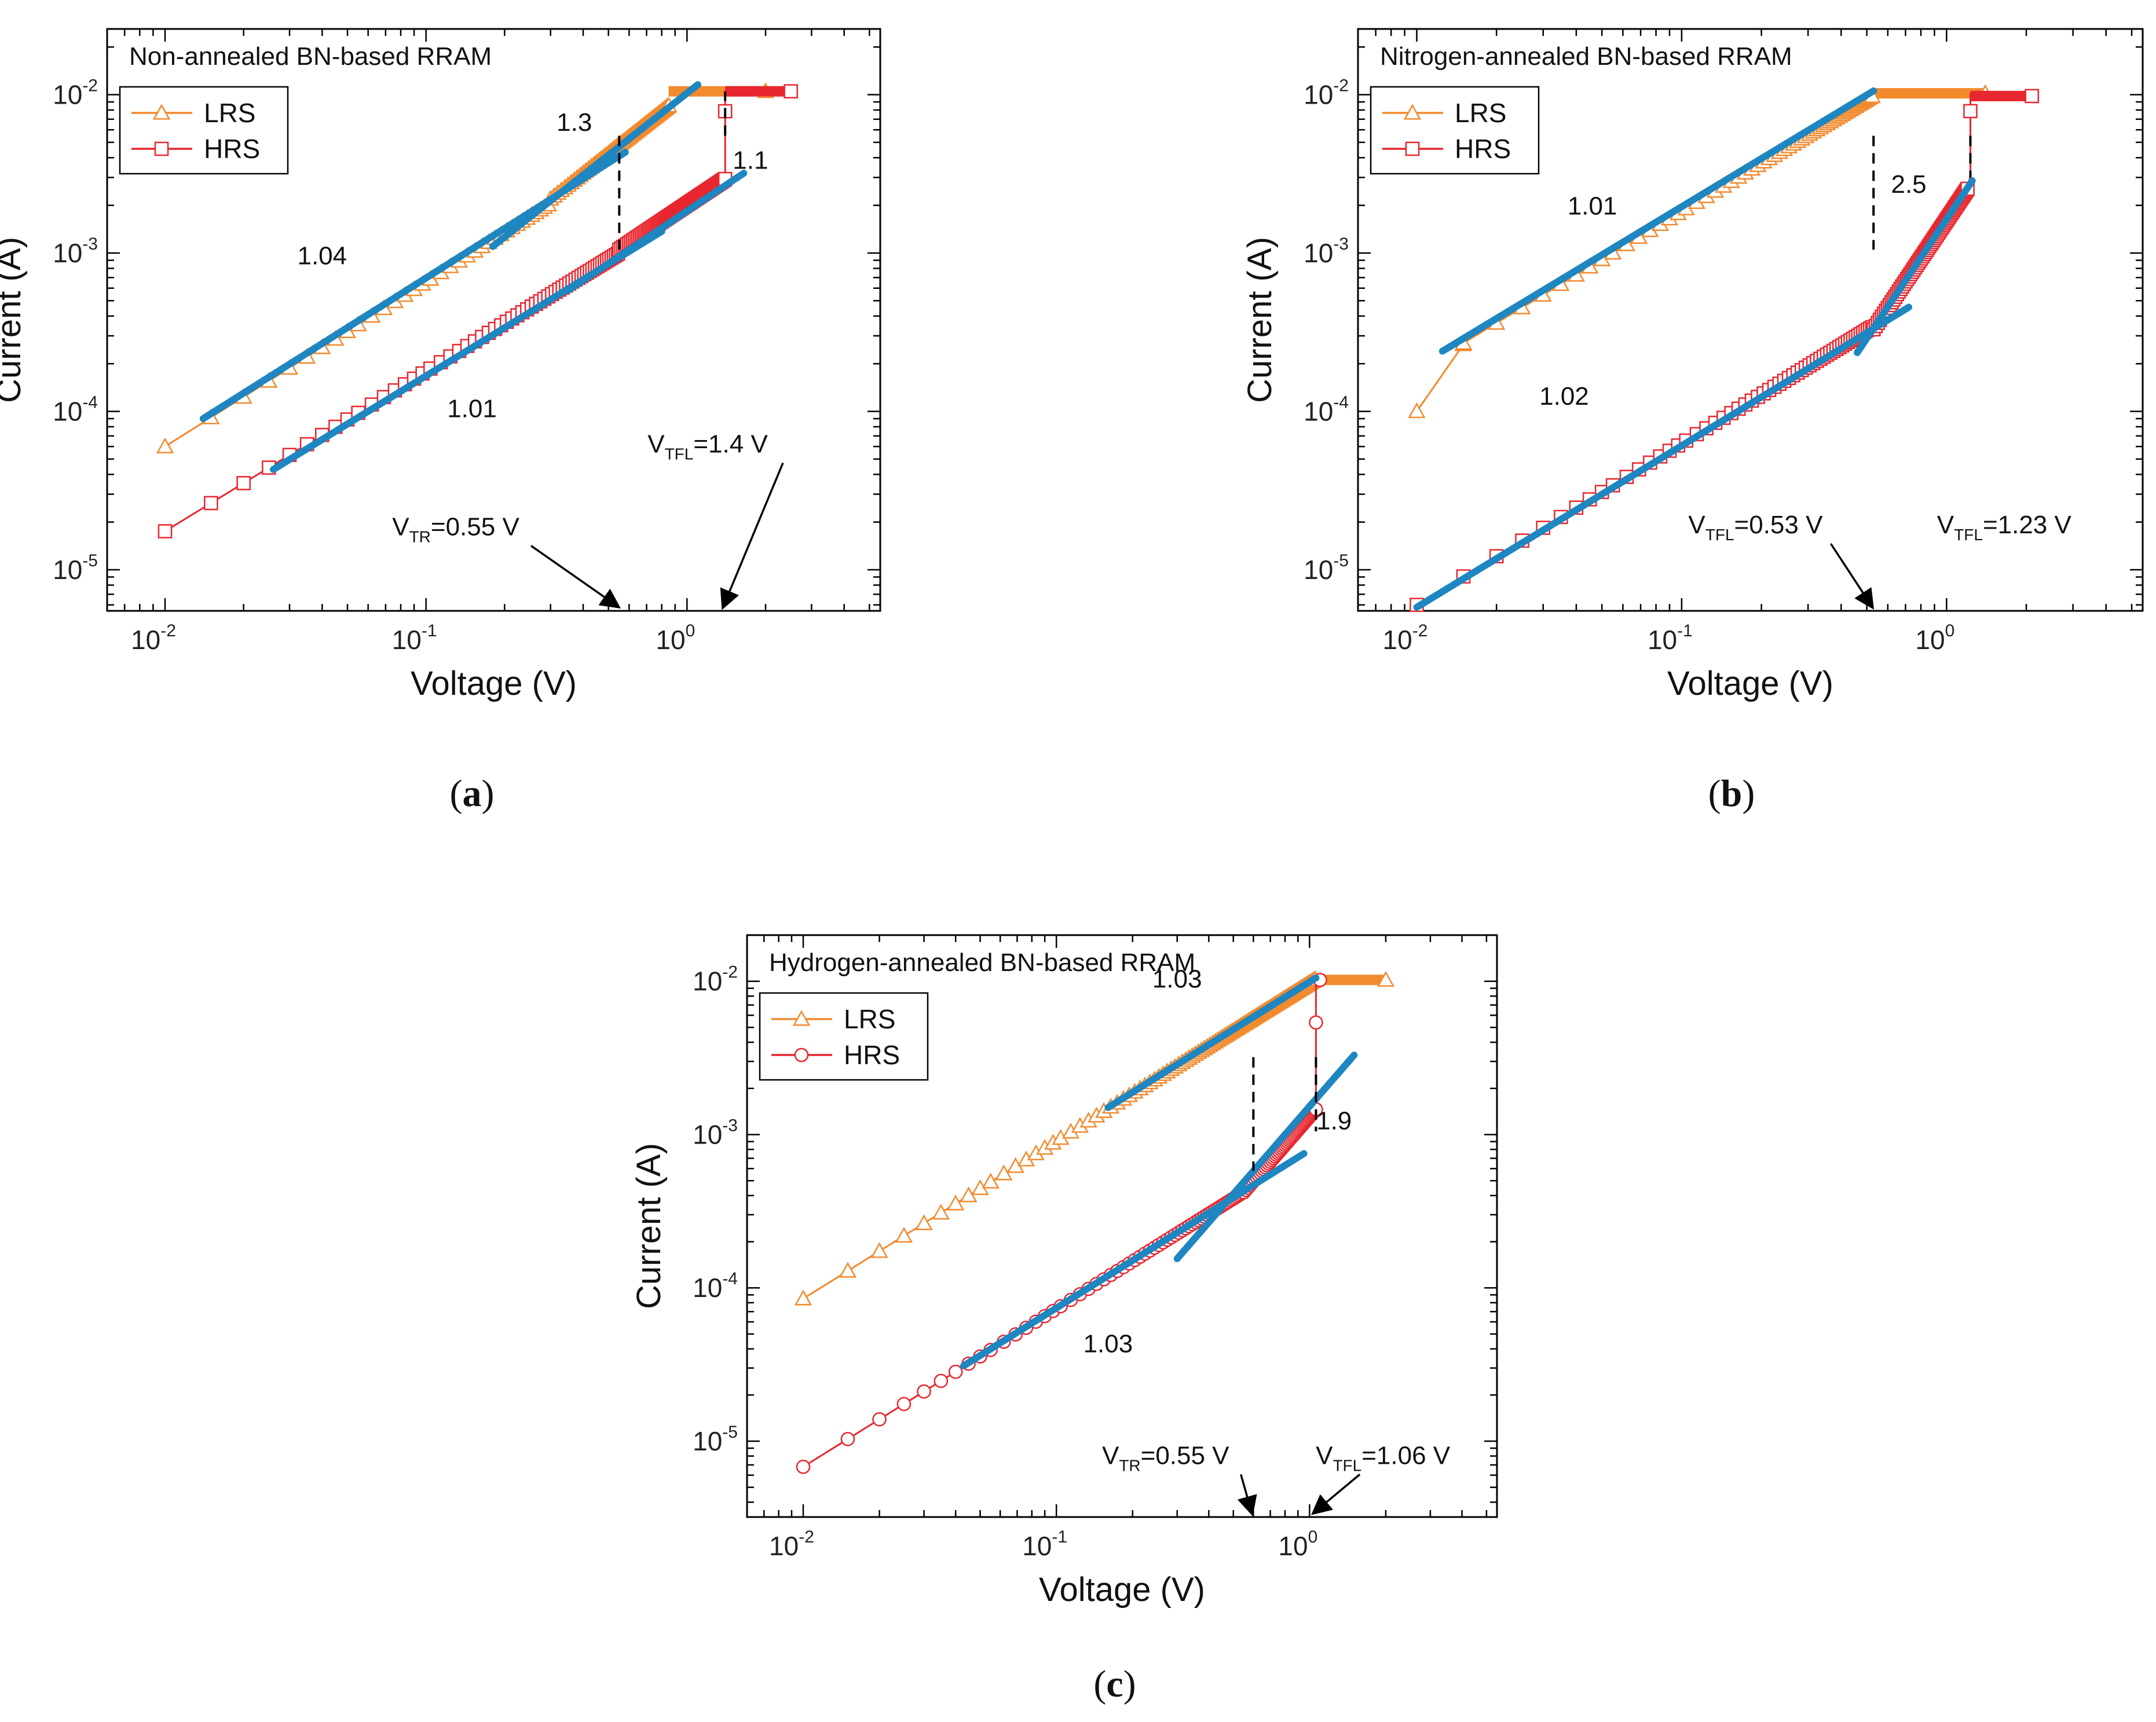 The image size is (2156, 1722). Describe the element at coordinates (750, 160) in the screenshot. I see `slope-label: 1.1` at that location.